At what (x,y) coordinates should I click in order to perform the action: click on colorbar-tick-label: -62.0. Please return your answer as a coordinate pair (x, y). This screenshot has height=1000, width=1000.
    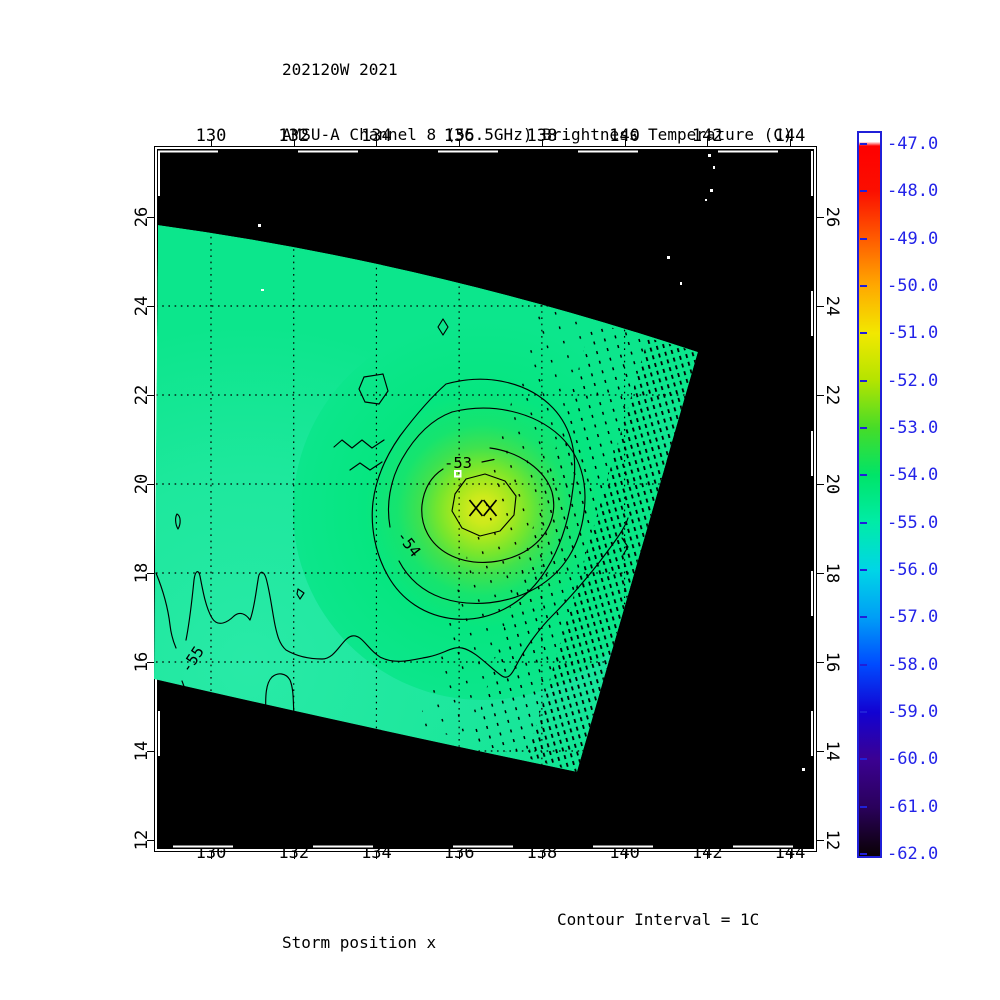
    Looking at the image, I should click on (913, 853).